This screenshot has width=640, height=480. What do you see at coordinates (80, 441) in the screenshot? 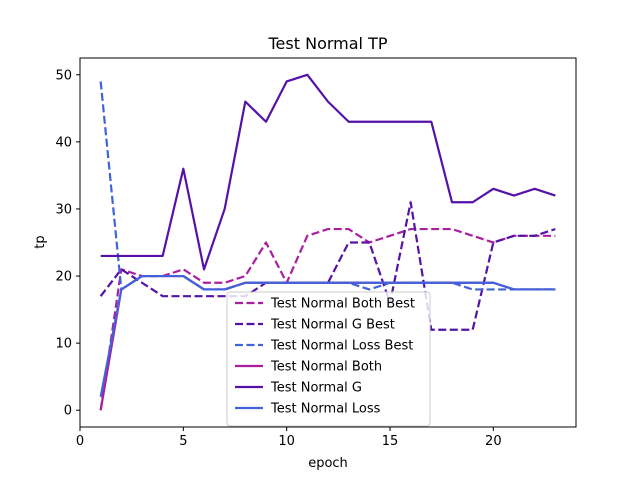
I see `x-tick-label-0: 0` at bounding box center [80, 441].